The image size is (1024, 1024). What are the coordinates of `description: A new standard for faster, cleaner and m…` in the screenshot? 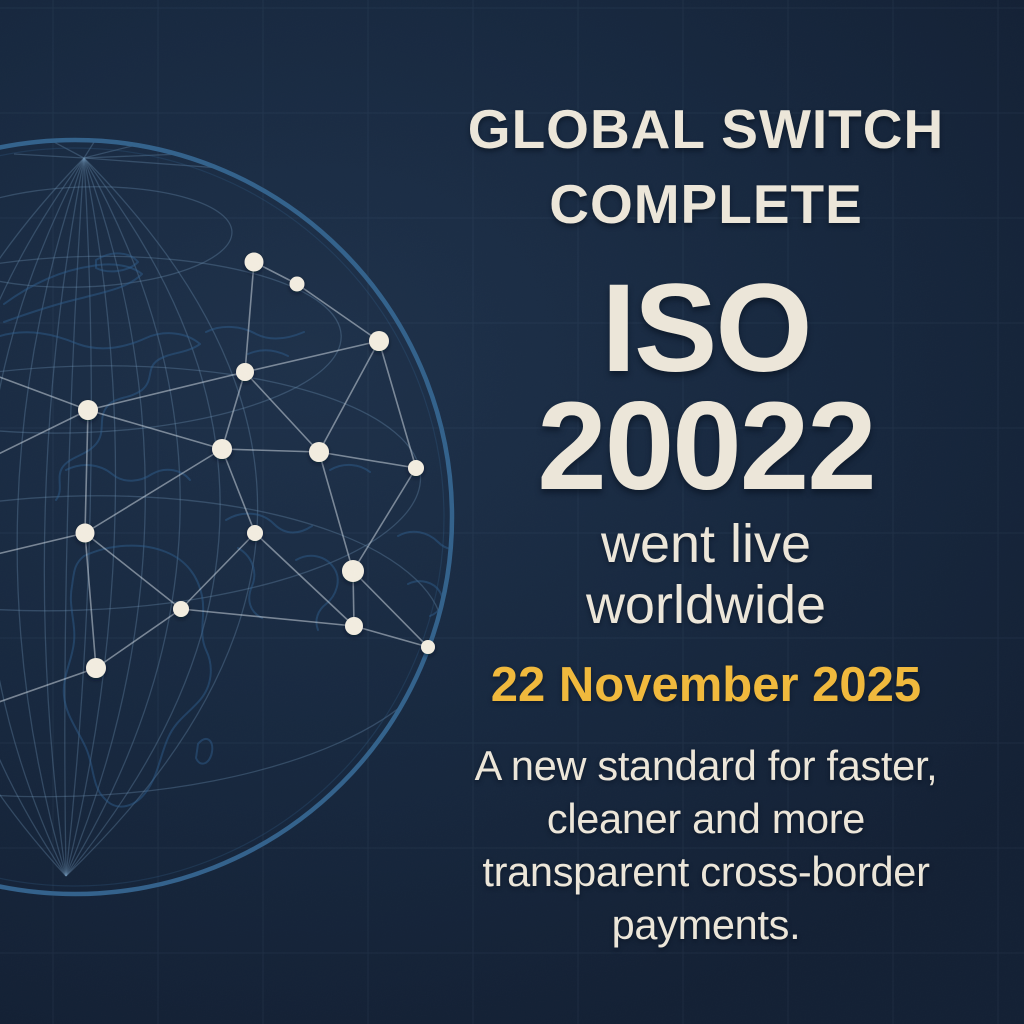 It's located at (706, 845).